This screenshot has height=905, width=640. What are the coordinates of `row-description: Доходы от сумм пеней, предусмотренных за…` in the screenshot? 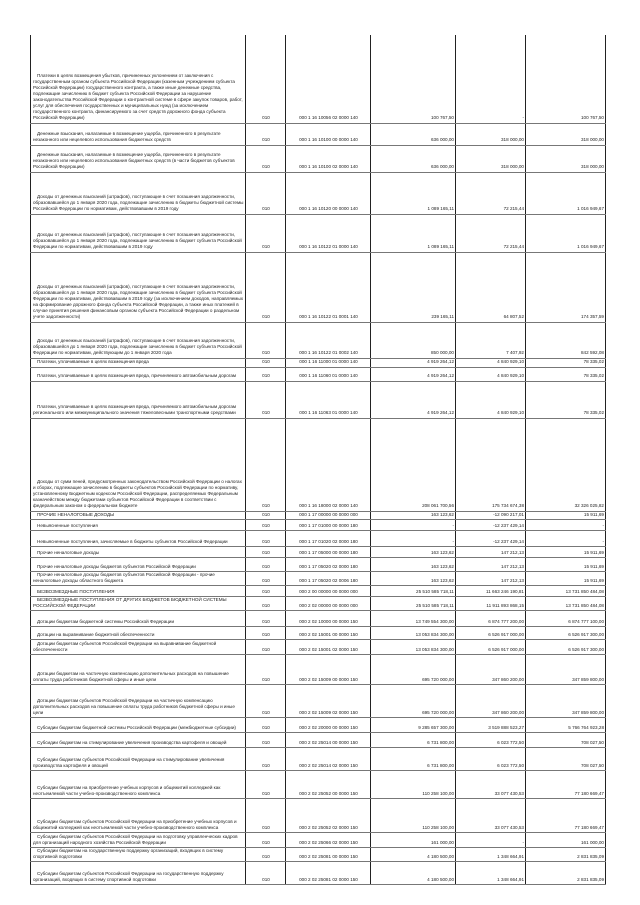 It's located at (138, 465).